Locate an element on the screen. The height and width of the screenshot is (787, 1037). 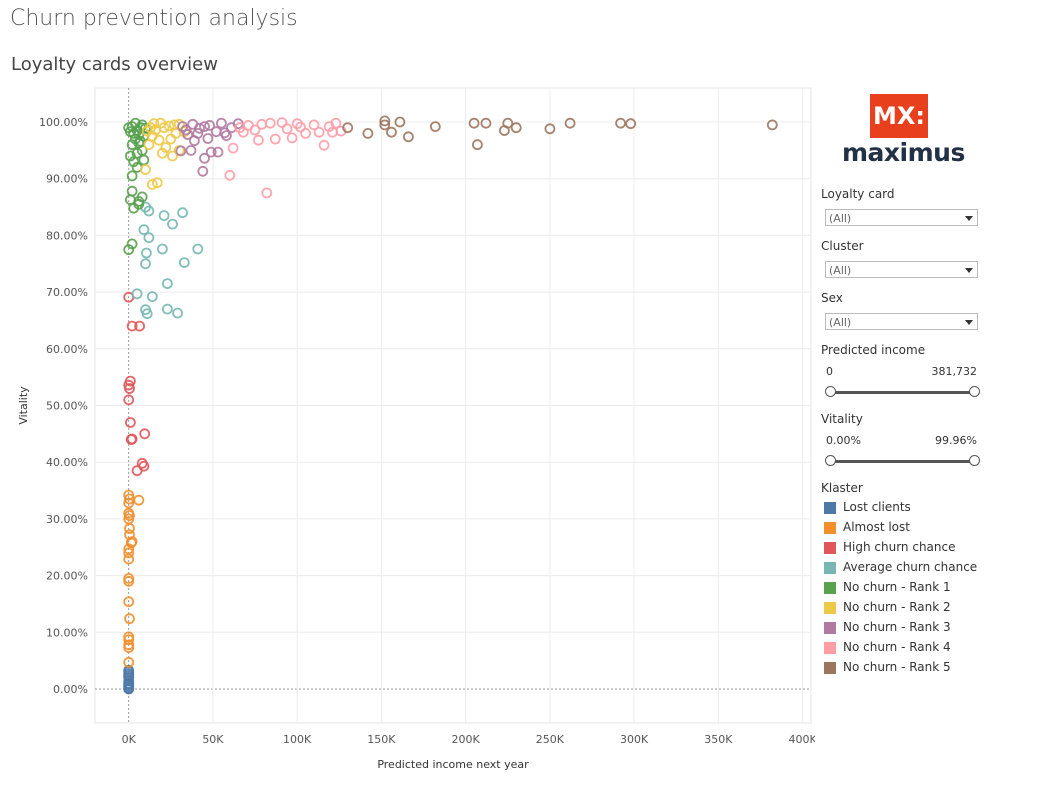
legend-label: Lost clients is located at coordinates (877, 507).